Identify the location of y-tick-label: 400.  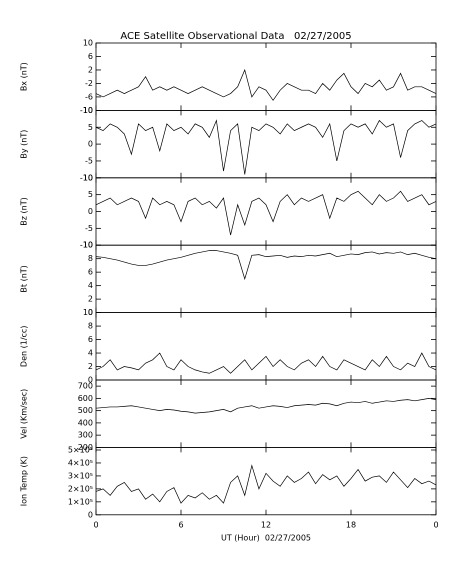
(85, 422).